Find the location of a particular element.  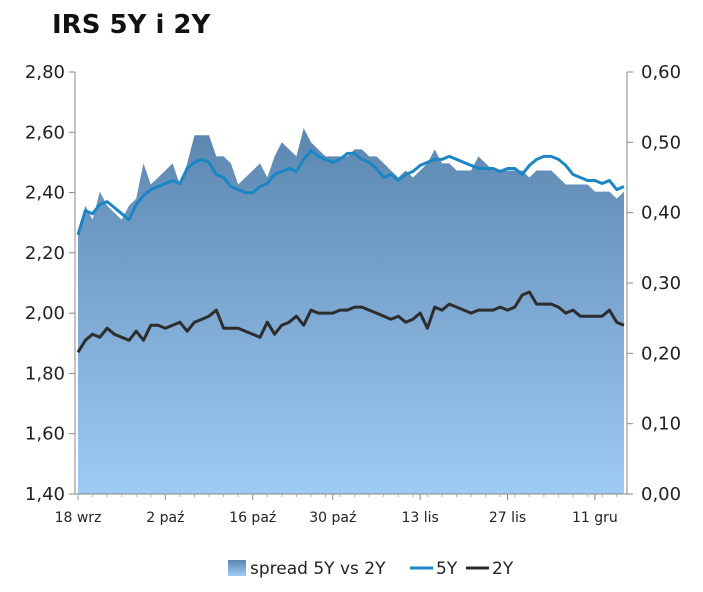

x-tick-label: 11 gru is located at coordinates (595, 518).